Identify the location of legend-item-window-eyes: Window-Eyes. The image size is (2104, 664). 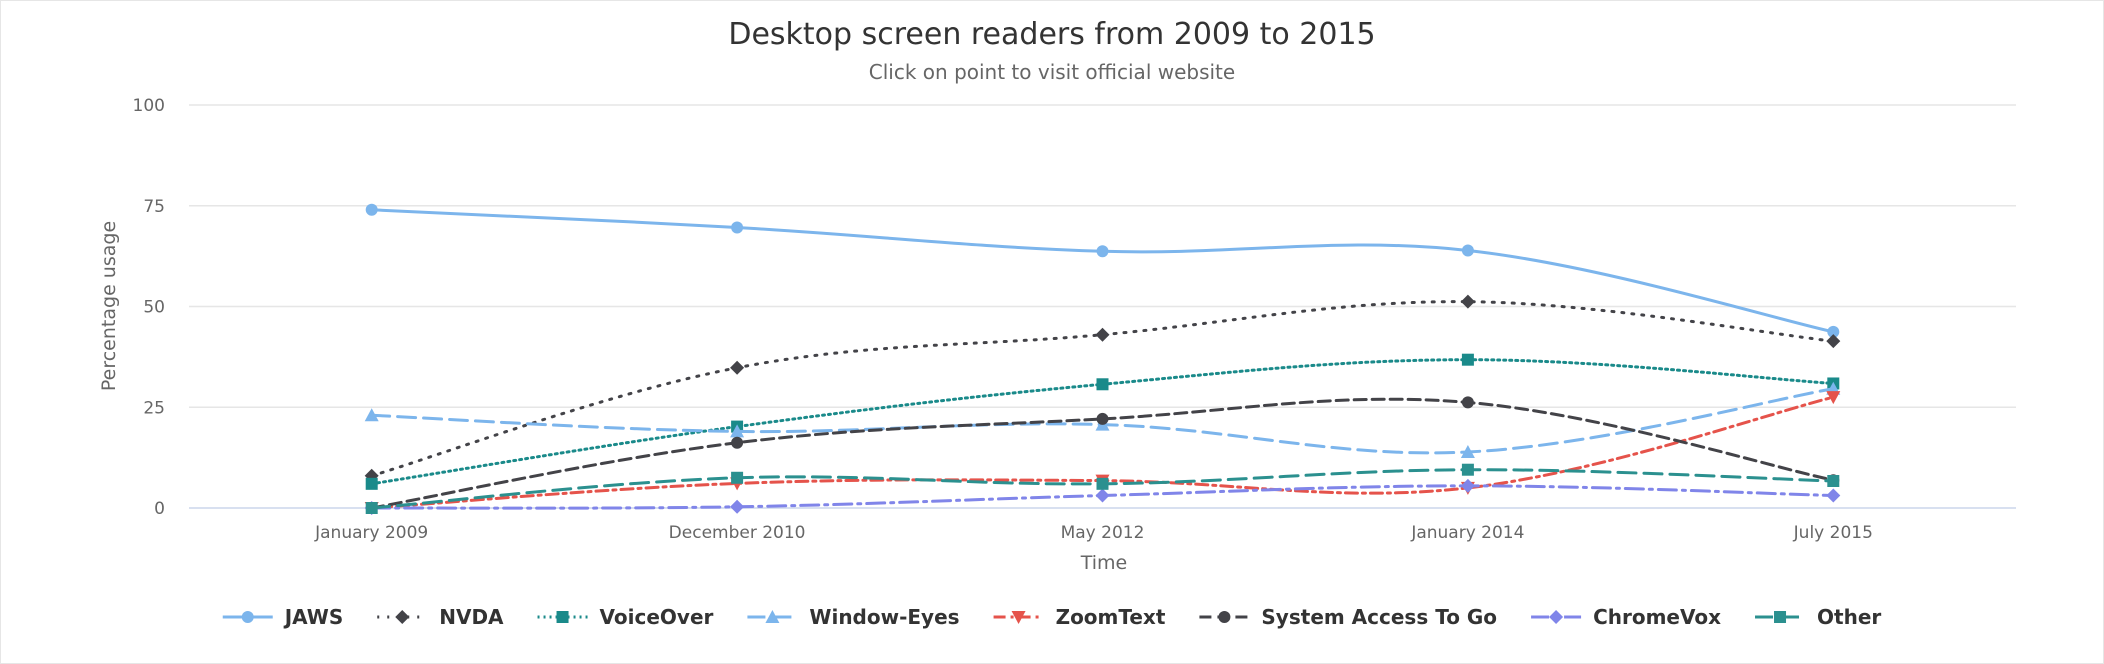
(853, 617).